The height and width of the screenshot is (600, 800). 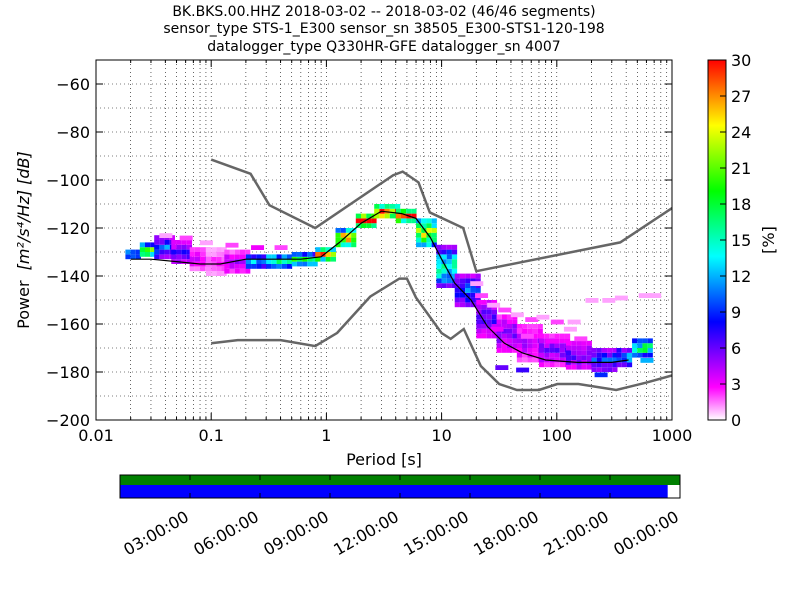 I want to click on y-tick-label: −80, so click(x=73, y=132).